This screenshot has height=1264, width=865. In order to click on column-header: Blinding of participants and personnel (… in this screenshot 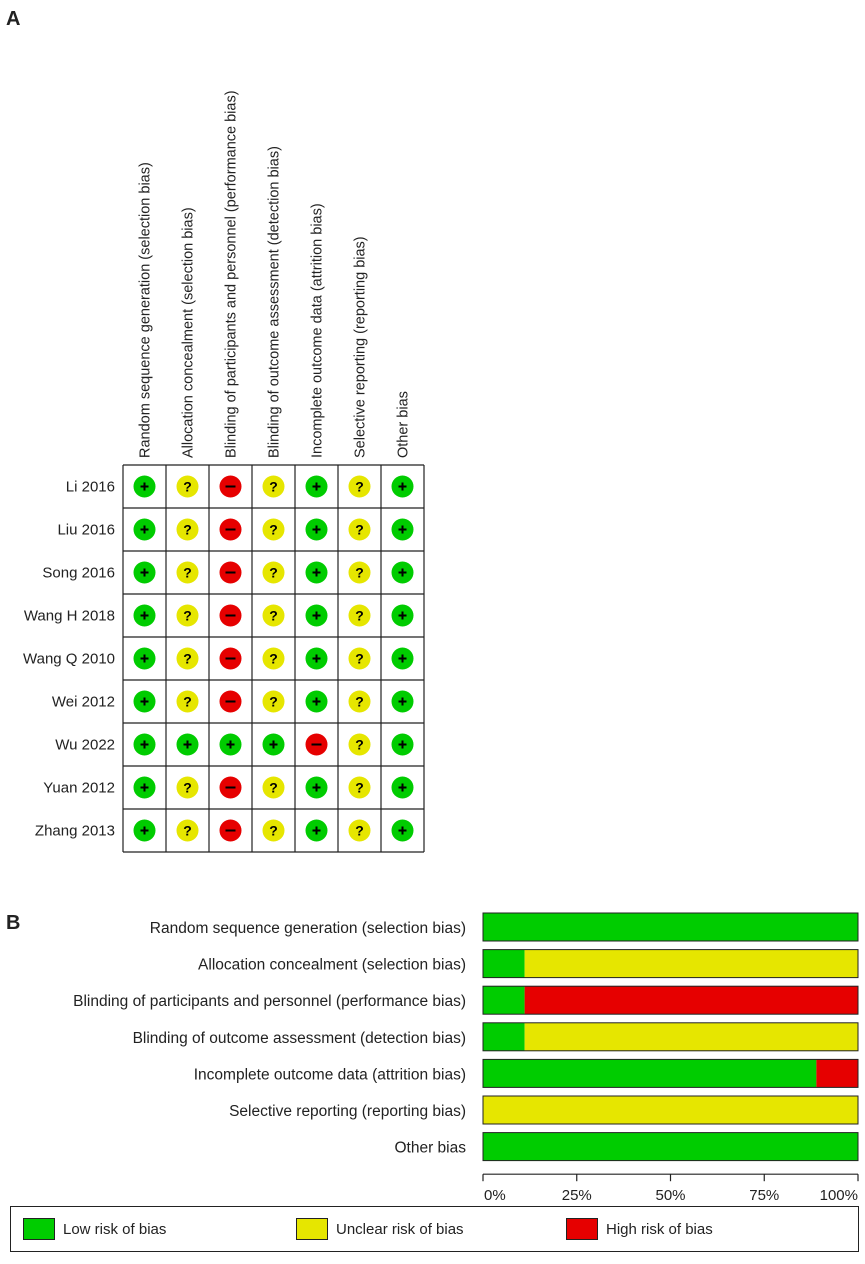, I will do `click(232, 274)`.